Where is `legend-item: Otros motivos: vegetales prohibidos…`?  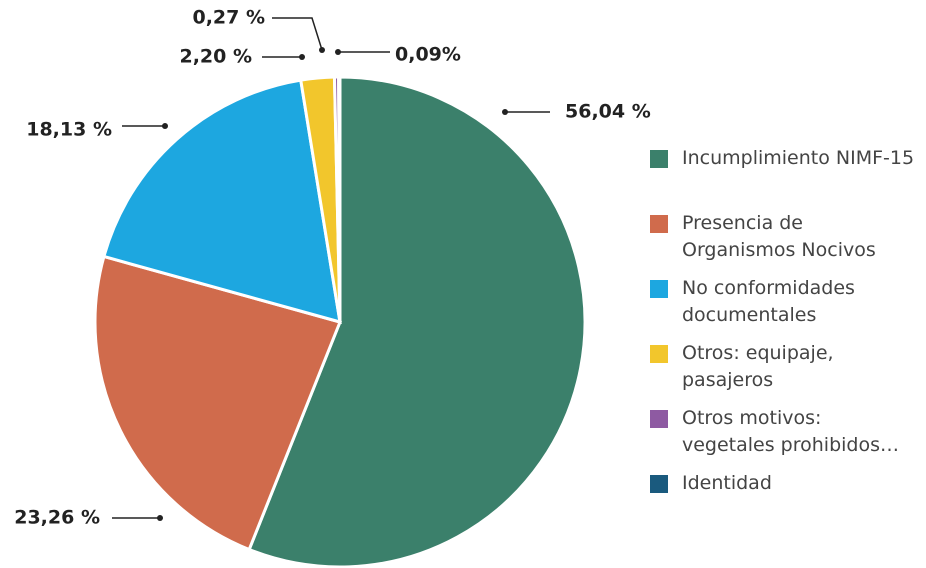
legend-item: Otros motivos: vegetales prohibidos… is located at coordinates (785, 437).